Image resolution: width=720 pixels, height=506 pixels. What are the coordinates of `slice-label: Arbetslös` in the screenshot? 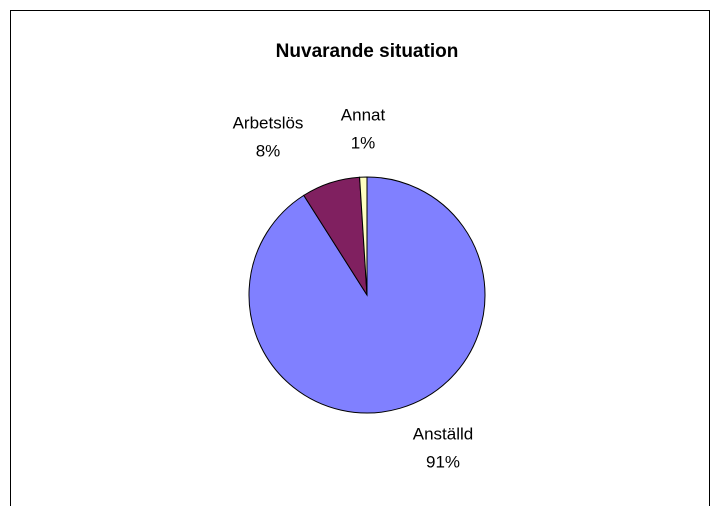 It's located at (268, 122).